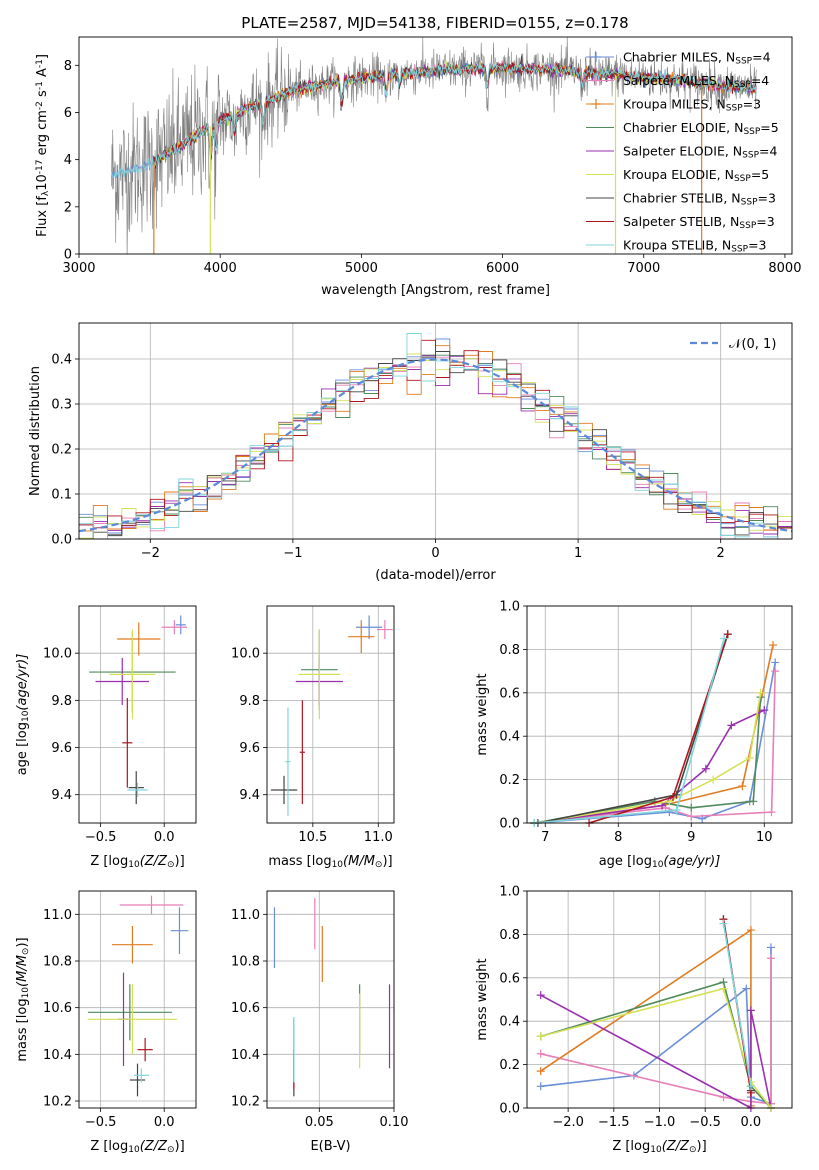 This screenshot has height=1170, width=819. What do you see at coordinates (40, 105) in the screenshot?
I see `label-part: -2` at bounding box center [40, 105].